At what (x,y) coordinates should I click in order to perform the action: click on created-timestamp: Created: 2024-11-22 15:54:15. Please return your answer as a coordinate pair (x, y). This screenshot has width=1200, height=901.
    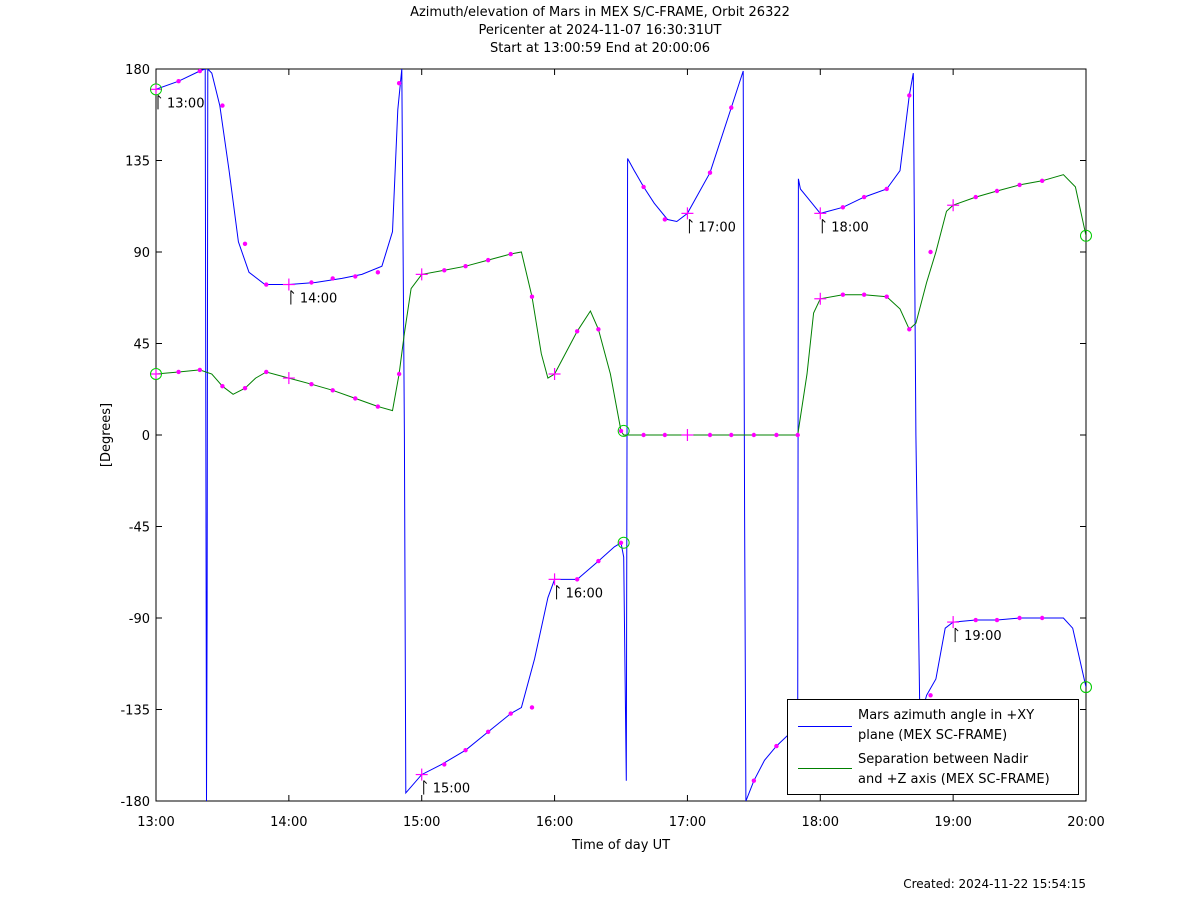
    Looking at the image, I should click on (994, 884).